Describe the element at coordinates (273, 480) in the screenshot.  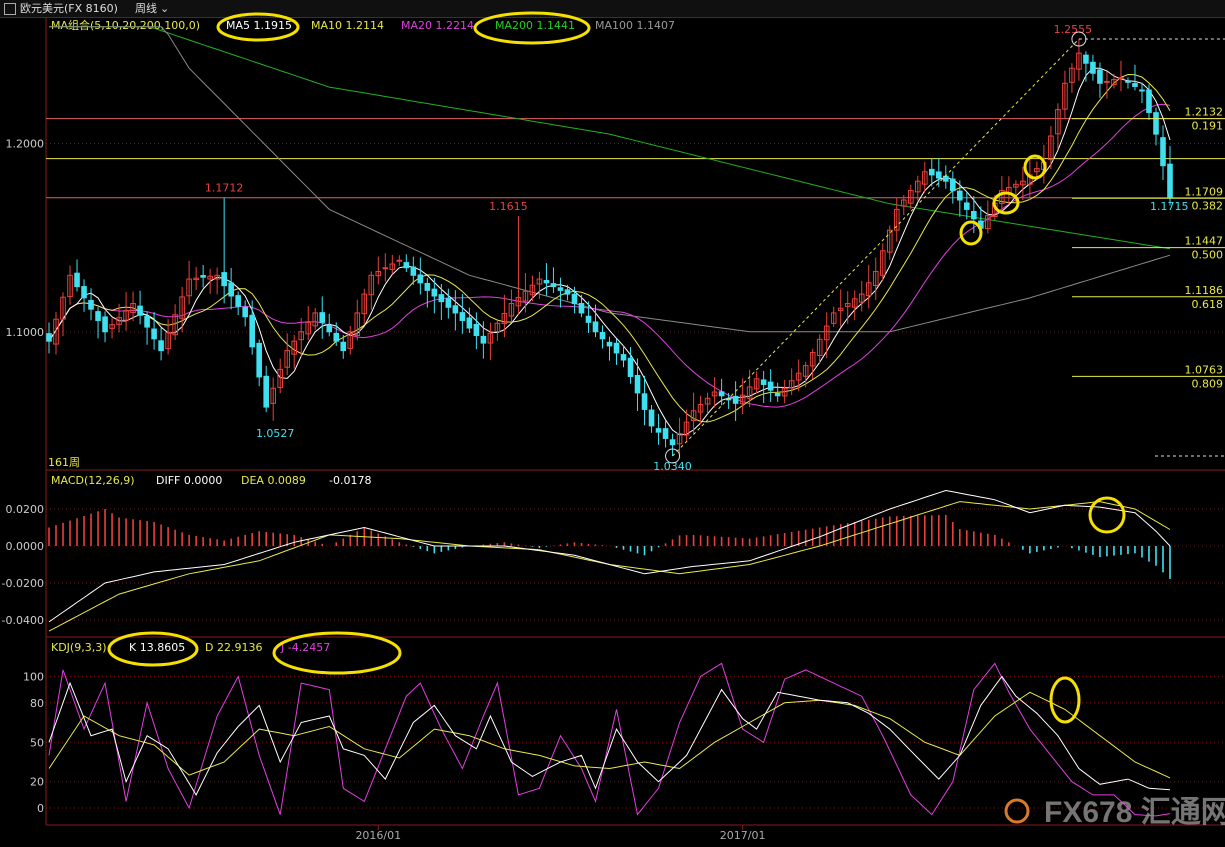
I see `dea-value: DEA 0.0089` at that location.